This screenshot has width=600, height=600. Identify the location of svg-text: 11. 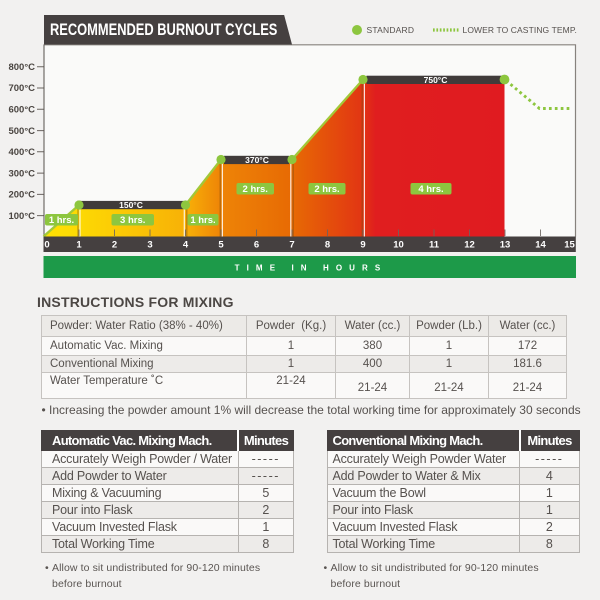
(434, 245).